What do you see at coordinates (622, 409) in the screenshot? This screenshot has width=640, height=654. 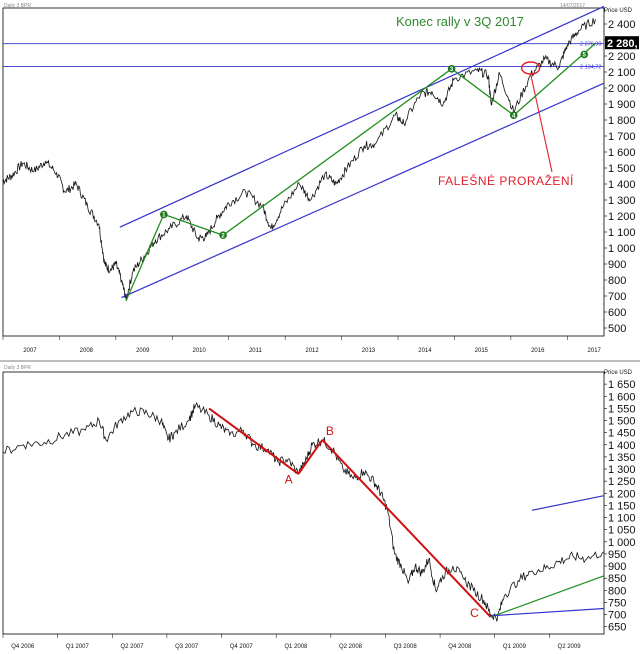 I see `bottom-y-tick-label: 1 550` at bounding box center [622, 409].